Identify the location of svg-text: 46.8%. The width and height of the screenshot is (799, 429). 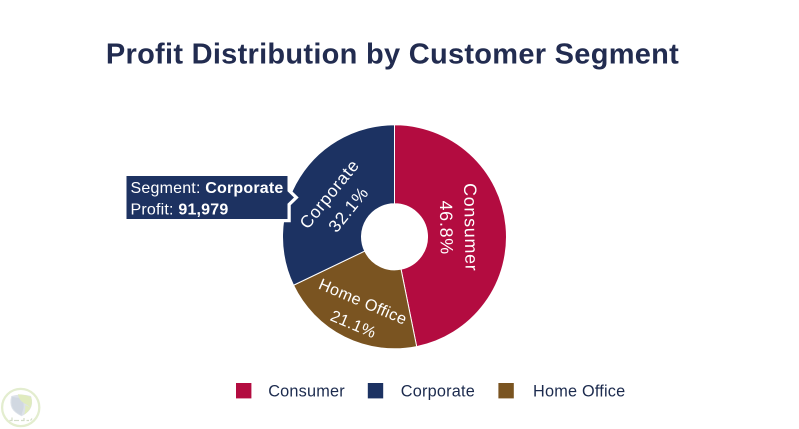
(446, 227).